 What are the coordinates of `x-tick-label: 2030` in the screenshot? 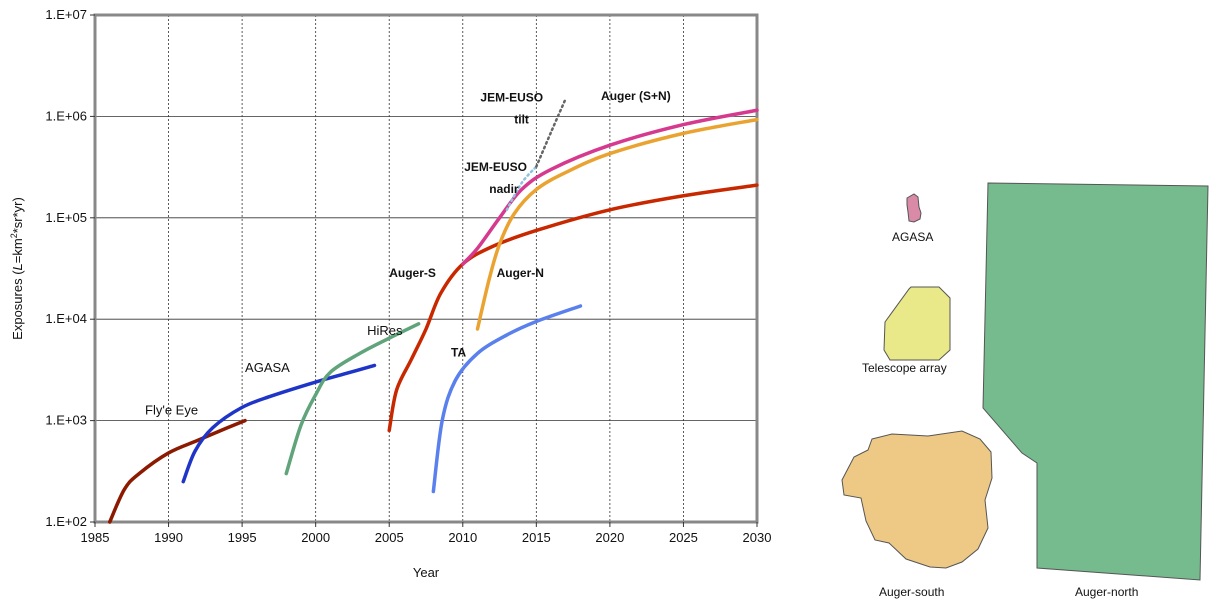 It's located at (757, 537).